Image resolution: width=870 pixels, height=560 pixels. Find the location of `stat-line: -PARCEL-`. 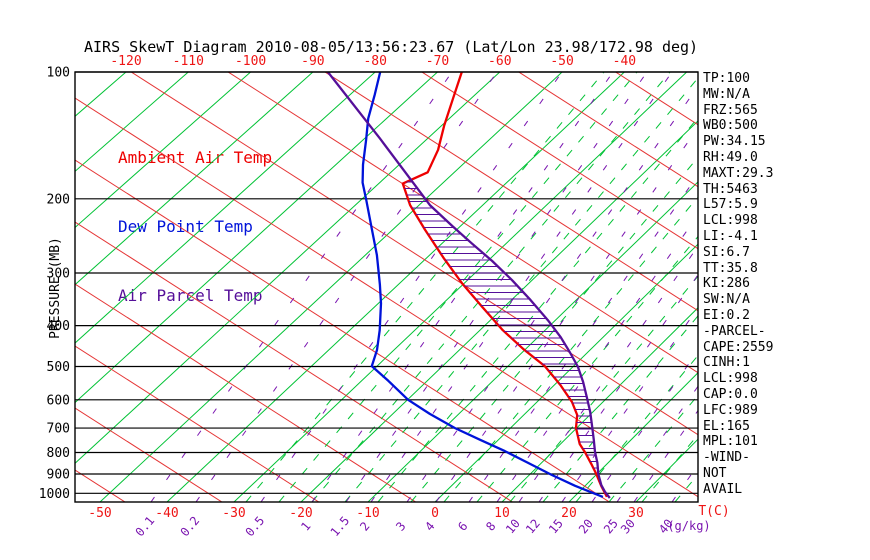

stat-line: -PARCEL- is located at coordinates (734, 331).